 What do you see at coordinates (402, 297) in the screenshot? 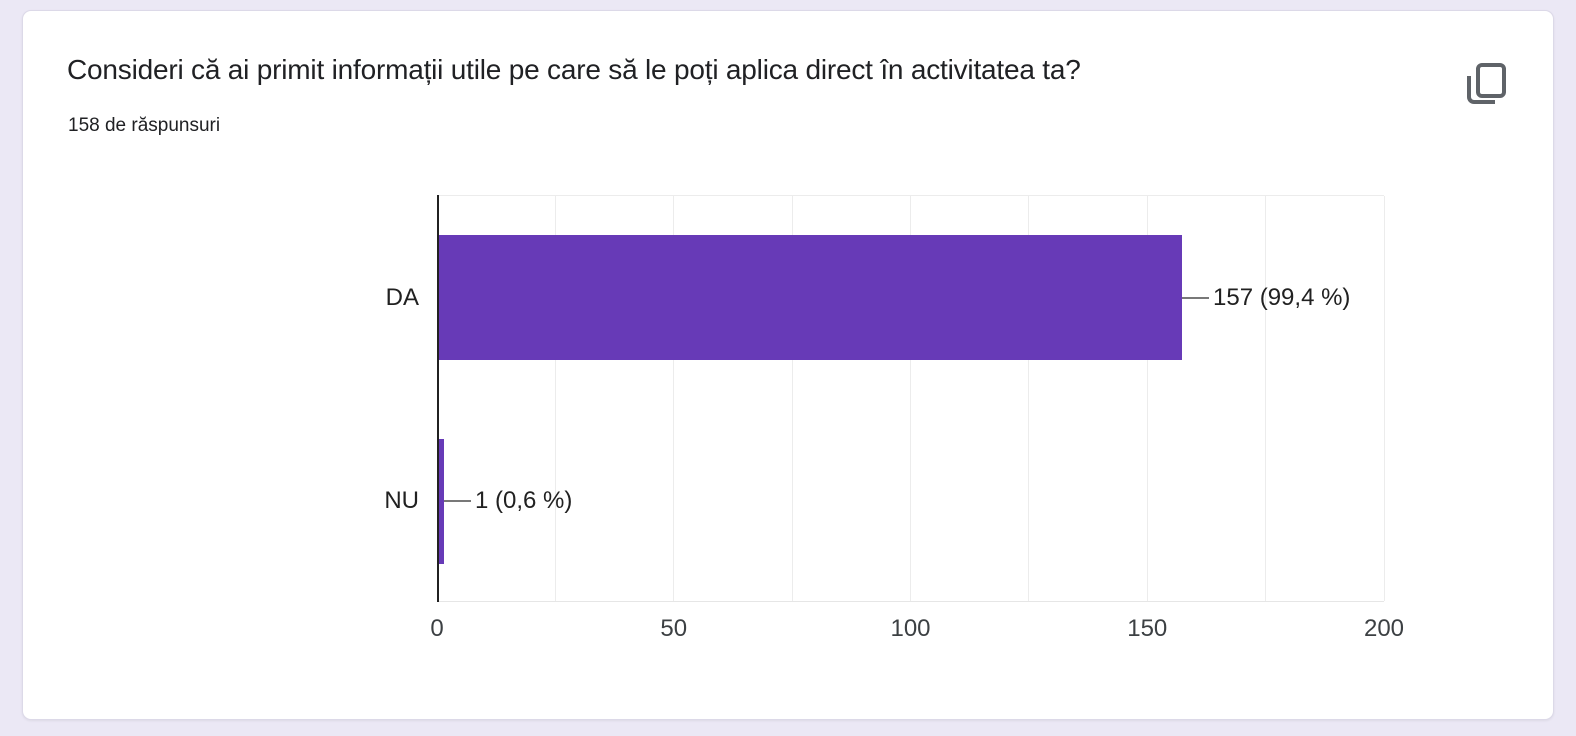
I see `category-label: DA` at bounding box center [402, 297].